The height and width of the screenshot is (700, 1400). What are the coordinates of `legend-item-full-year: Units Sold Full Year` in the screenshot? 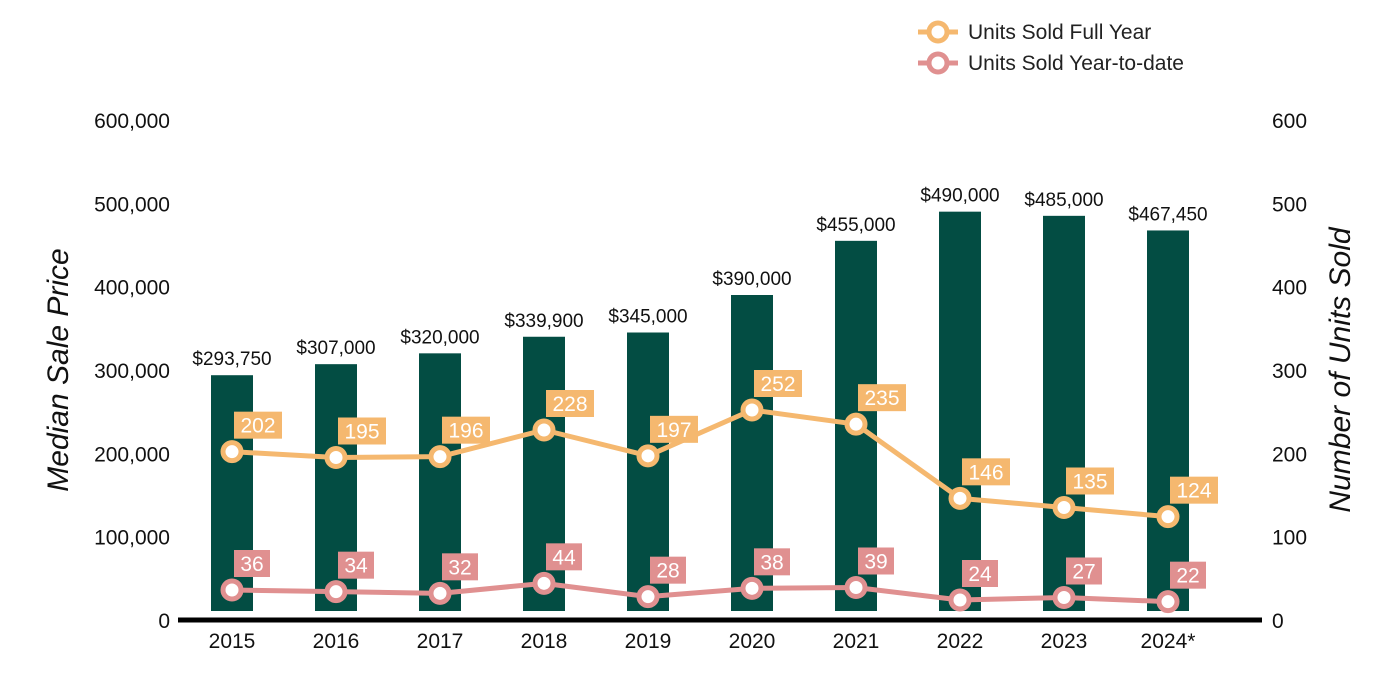 It's located at (1034, 32).